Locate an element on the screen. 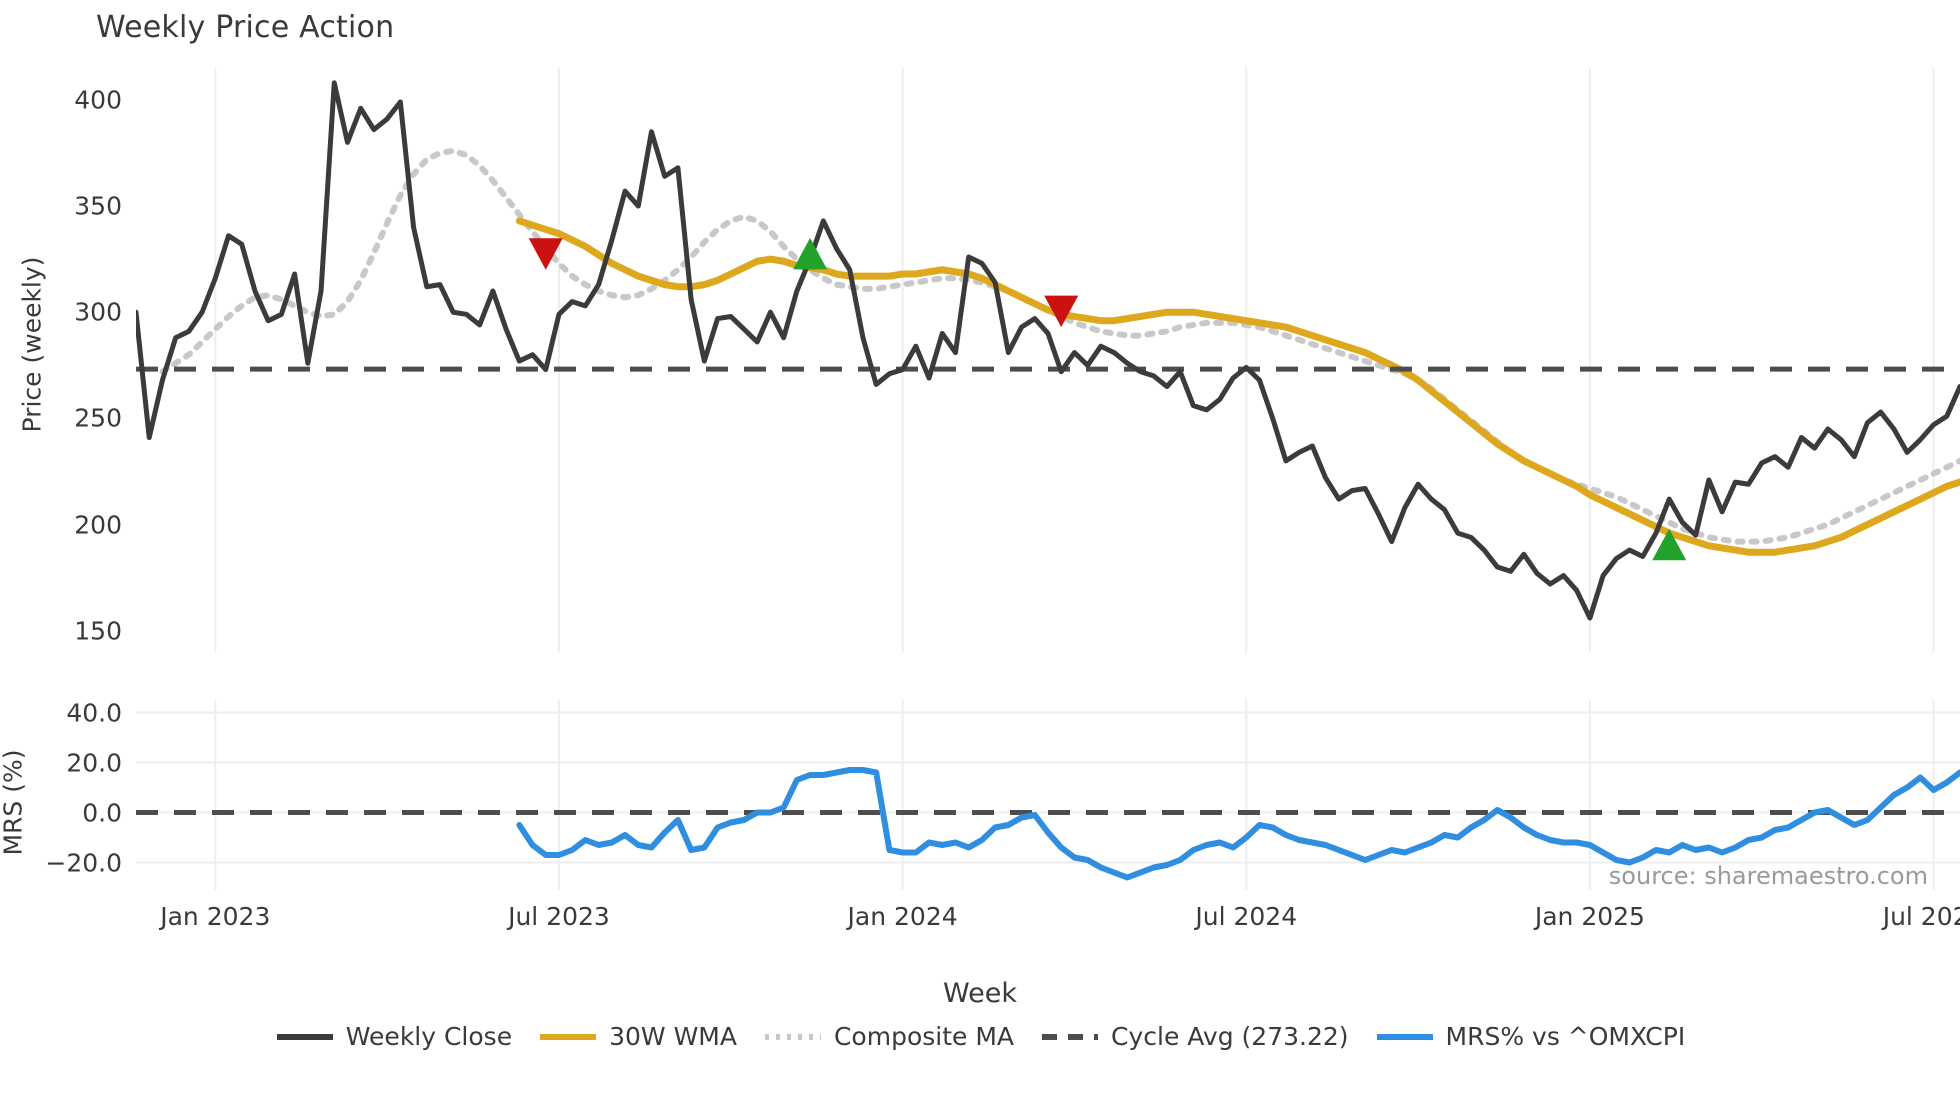 This screenshot has height=1102, width=1960. price-ytick-label: 300 is located at coordinates (98, 312).